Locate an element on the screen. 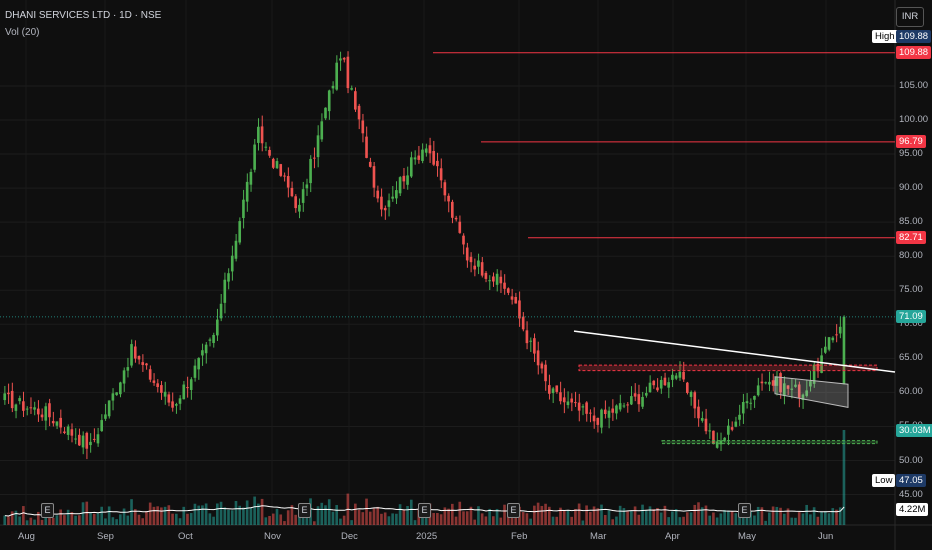 Image resolution: width=932 pixels, height=550 pixels. flag-pattern is located at coordinates (811, 392).